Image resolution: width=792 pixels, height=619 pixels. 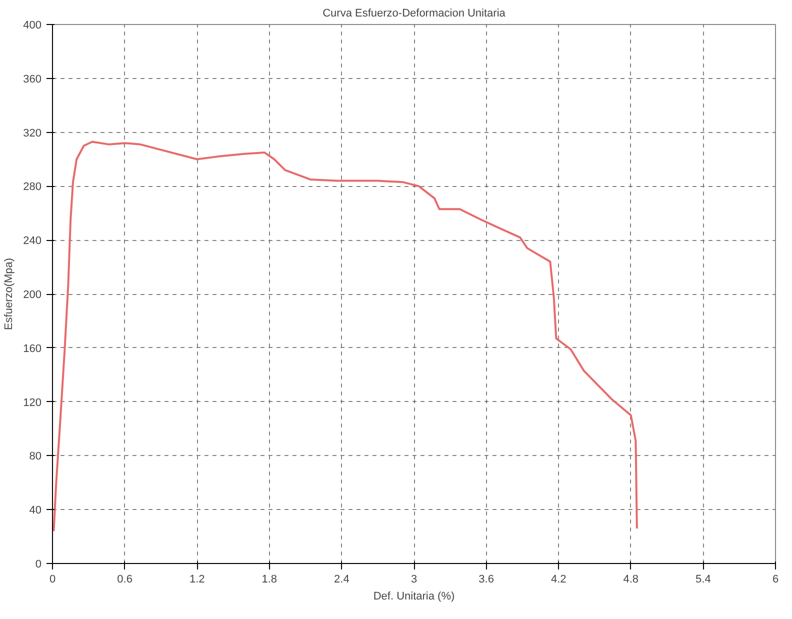 What do you see at coordinates (32, 348) in the screenshot?
I see `y-tick-label: 160` at bounding box center [32, 348].